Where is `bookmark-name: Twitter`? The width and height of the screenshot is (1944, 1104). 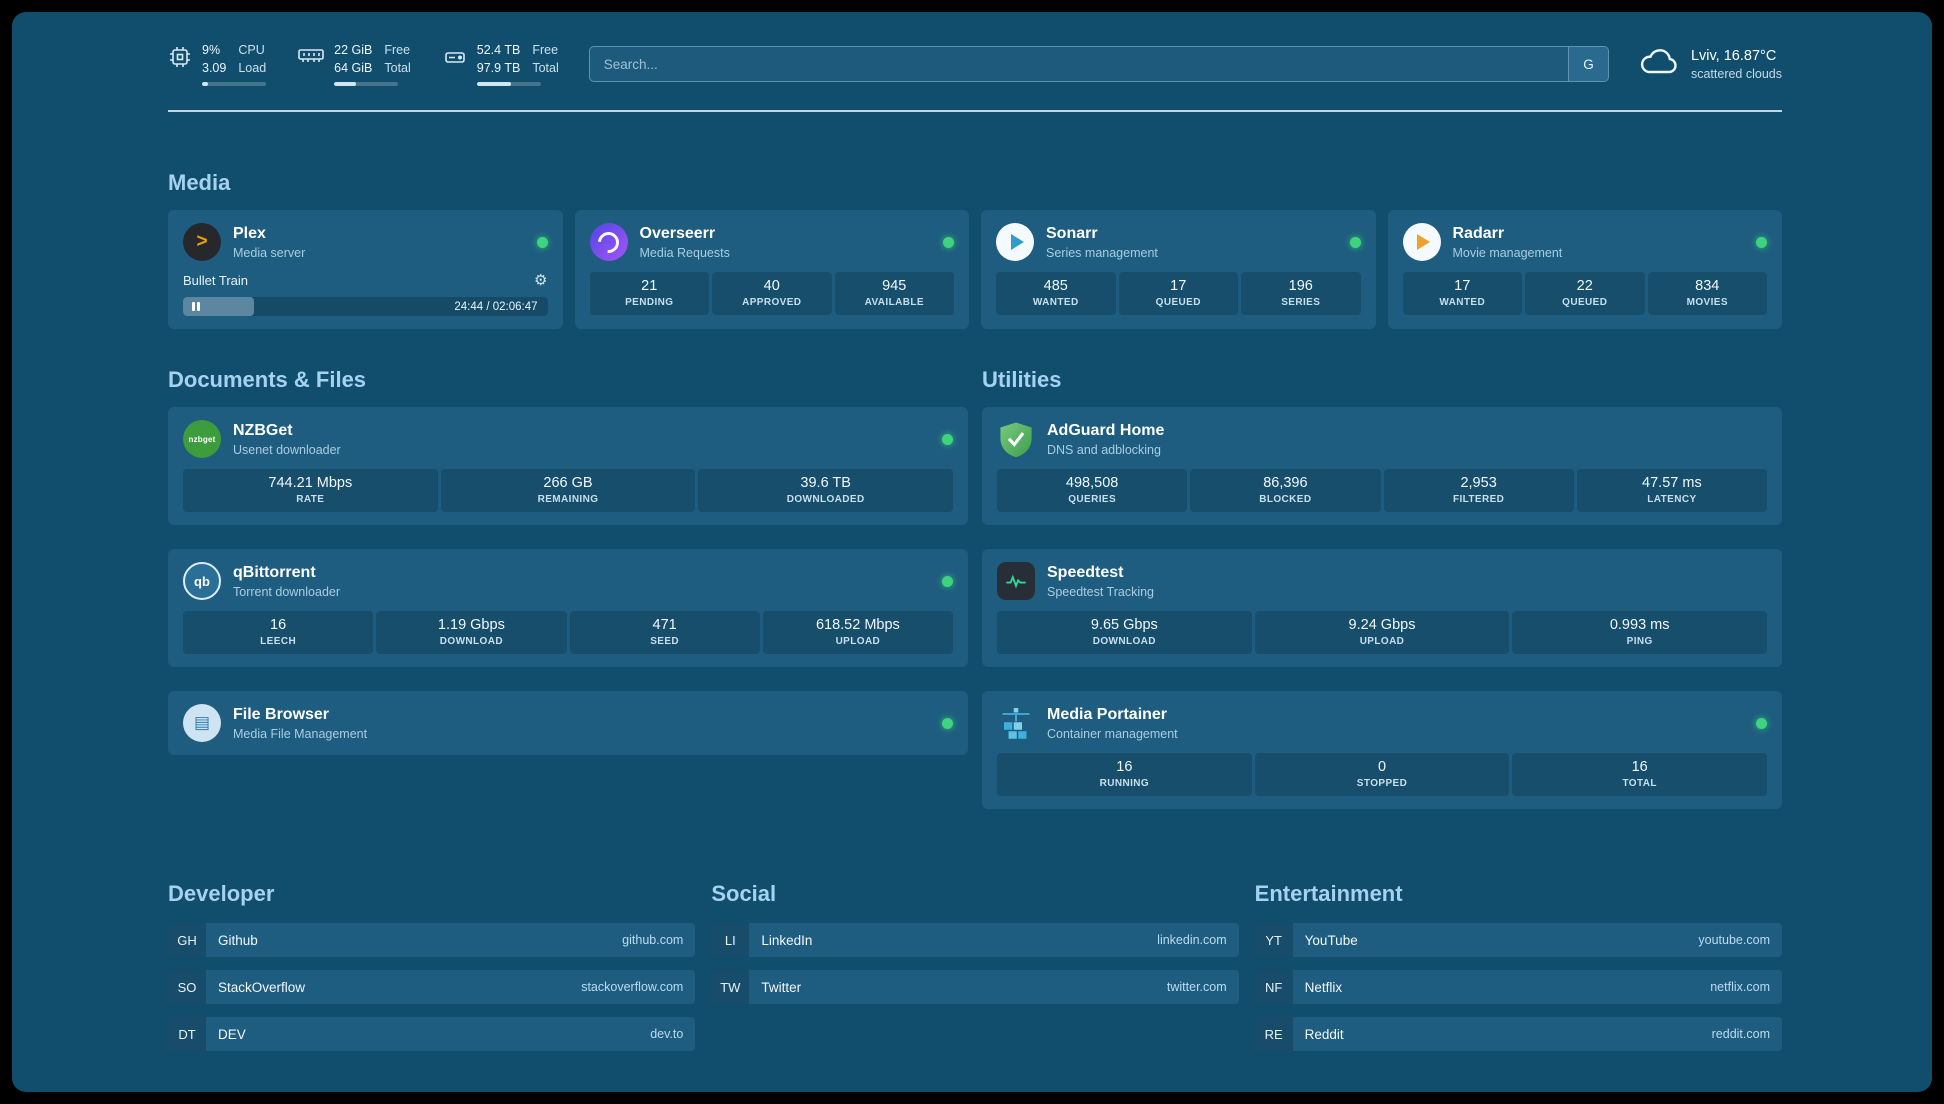 bookmark-name: Twitter is located at coordinates (781, 987).